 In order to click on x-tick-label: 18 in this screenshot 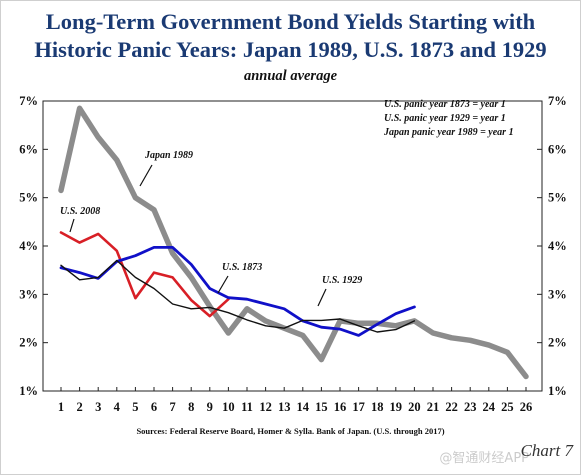, I will do `click(377, 407)`.